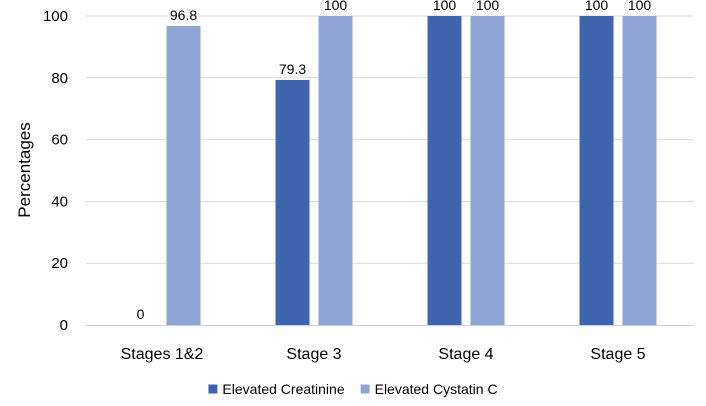  Describe the element at coordinates (465, 354) in the screenshot. I see `x-category-label: Stage 4` at that location.